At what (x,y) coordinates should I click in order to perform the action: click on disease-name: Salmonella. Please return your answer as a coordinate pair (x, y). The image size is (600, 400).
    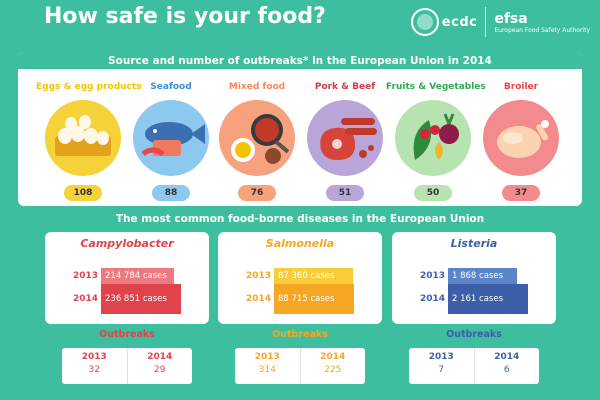
    Looking at the image, I should click on (300, 243).